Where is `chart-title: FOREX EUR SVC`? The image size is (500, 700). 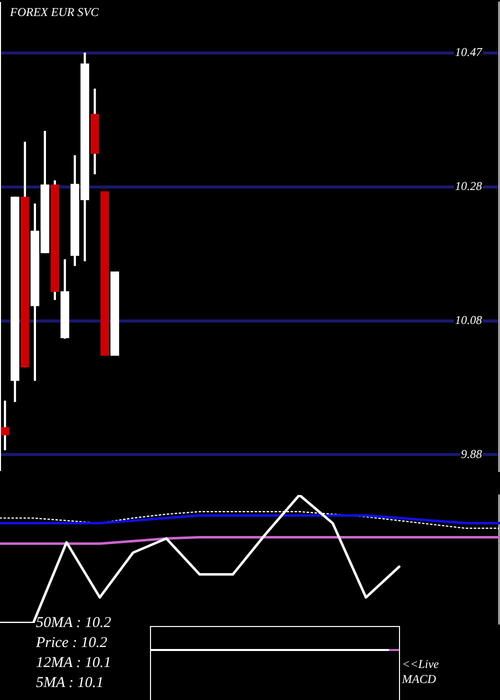
chart-title: FOREX EUR SVC is located at coordinates (54, 12).